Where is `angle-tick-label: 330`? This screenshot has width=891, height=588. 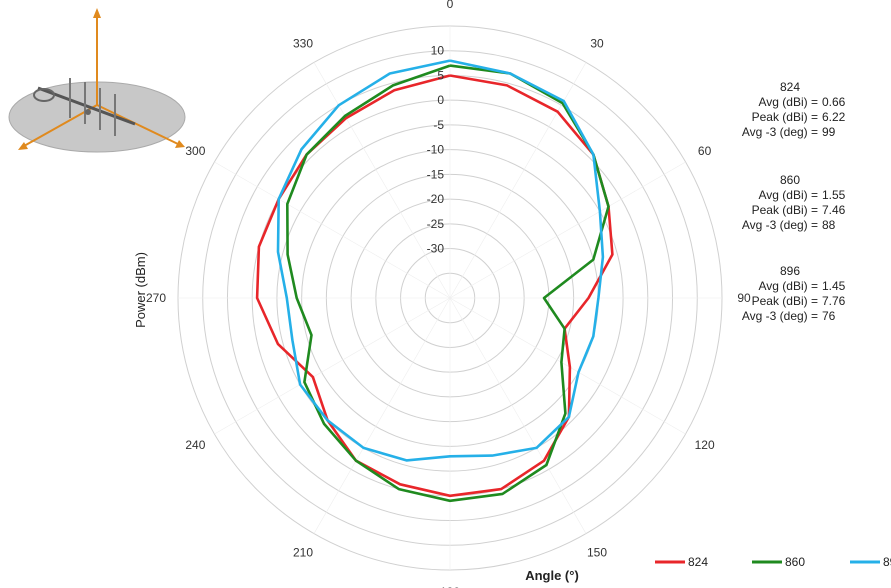
angle-tick-label: 330 is located at coordinates (303, 43).